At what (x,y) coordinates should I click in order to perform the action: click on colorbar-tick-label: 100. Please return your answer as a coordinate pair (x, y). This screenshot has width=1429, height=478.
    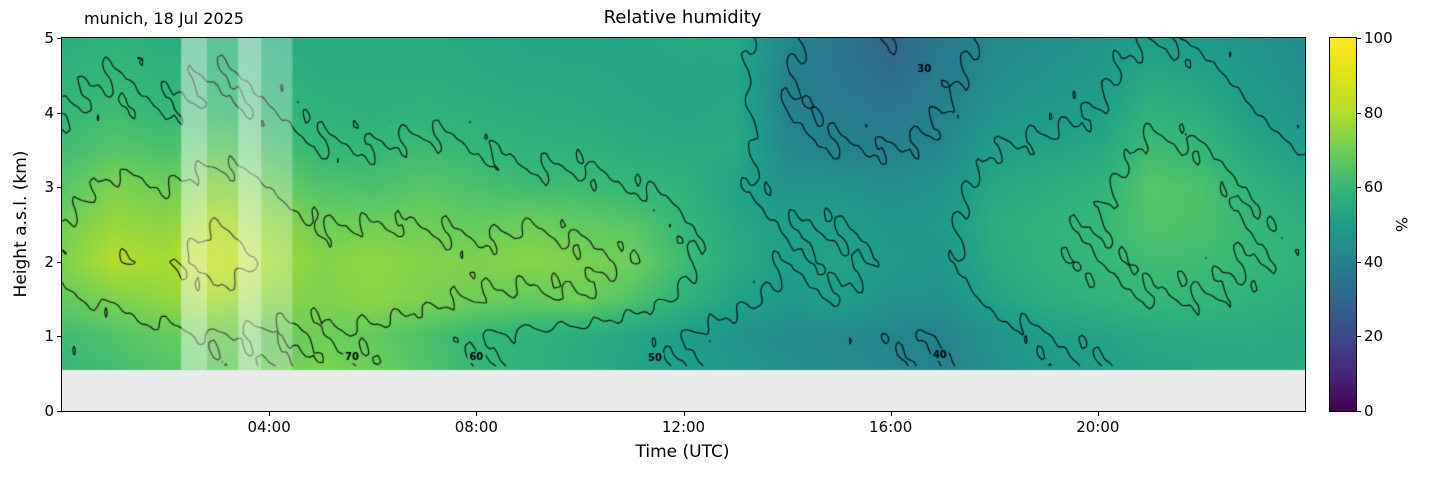
    Looking at the image, I should click on (1378, 38).